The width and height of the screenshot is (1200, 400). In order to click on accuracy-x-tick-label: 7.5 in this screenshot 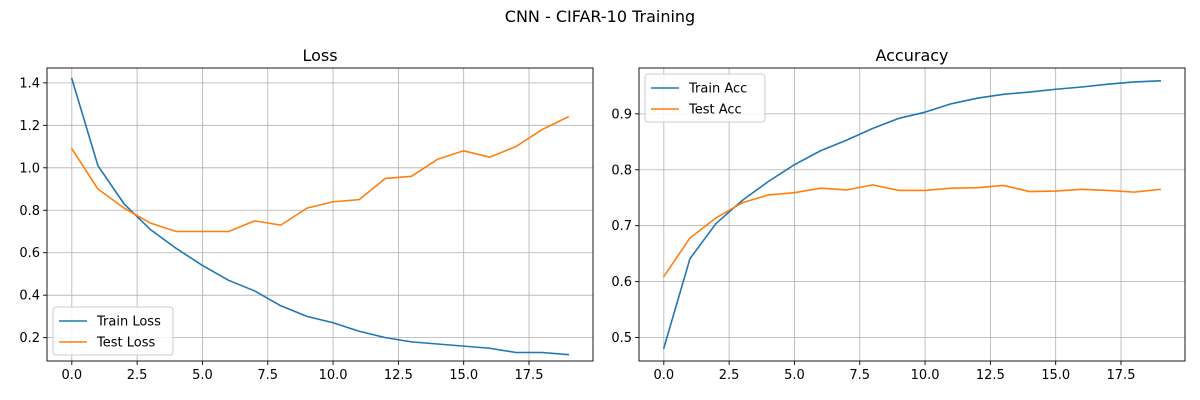, I will do `click(859, 375)`.